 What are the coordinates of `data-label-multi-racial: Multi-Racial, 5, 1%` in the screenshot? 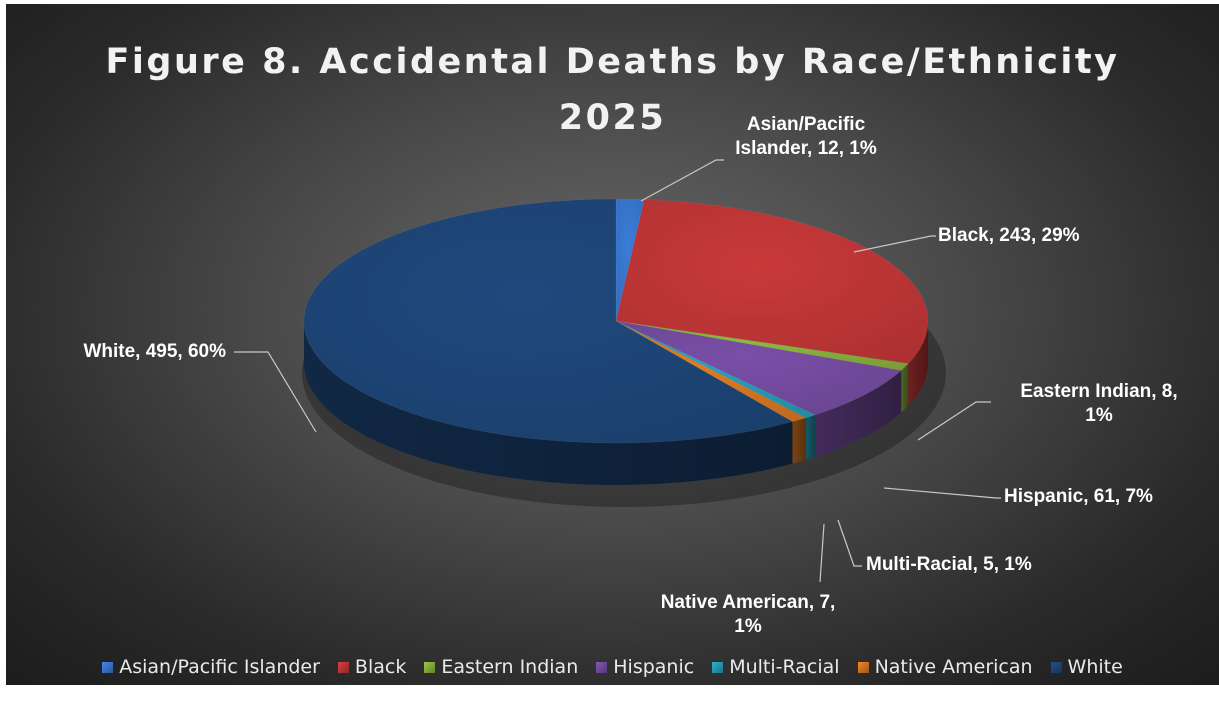 It's located at (949, 564).